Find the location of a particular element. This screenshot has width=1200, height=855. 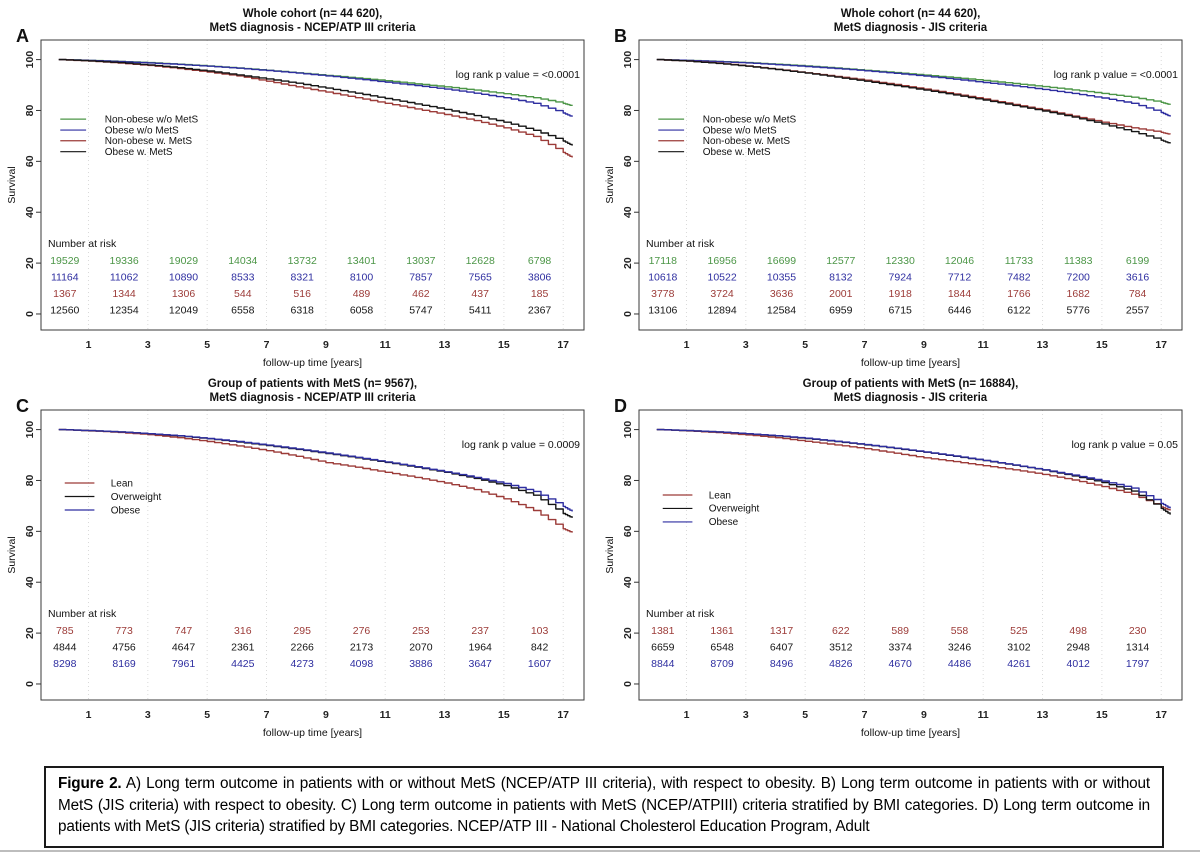

x-axis-label: follow-up time [years] is located at coordinates (312, 363).